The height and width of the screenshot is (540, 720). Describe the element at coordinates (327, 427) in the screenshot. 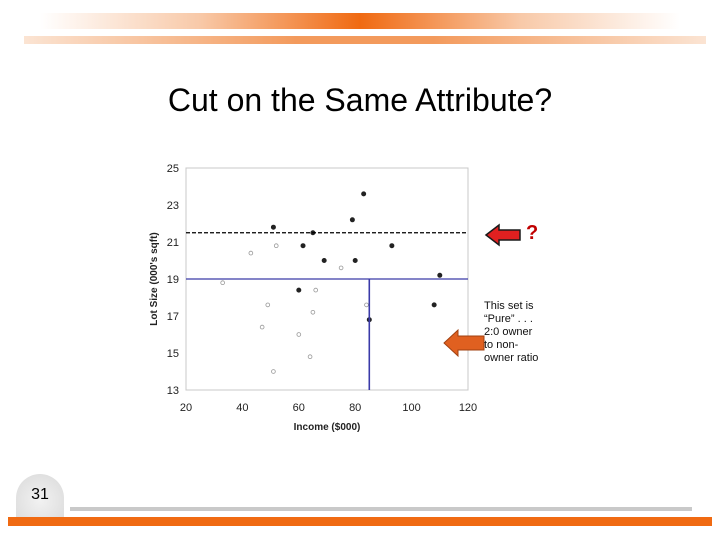

I see `x-axis-label: Income ($000)` at that location.